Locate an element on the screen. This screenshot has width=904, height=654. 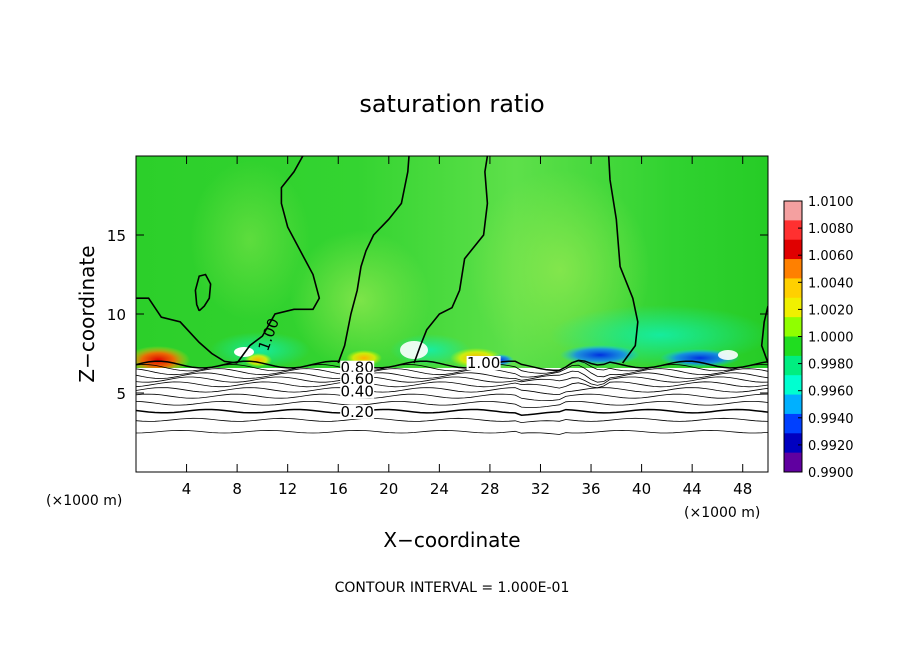
contour-label: 1.00 is located at coordinates (483, 363).